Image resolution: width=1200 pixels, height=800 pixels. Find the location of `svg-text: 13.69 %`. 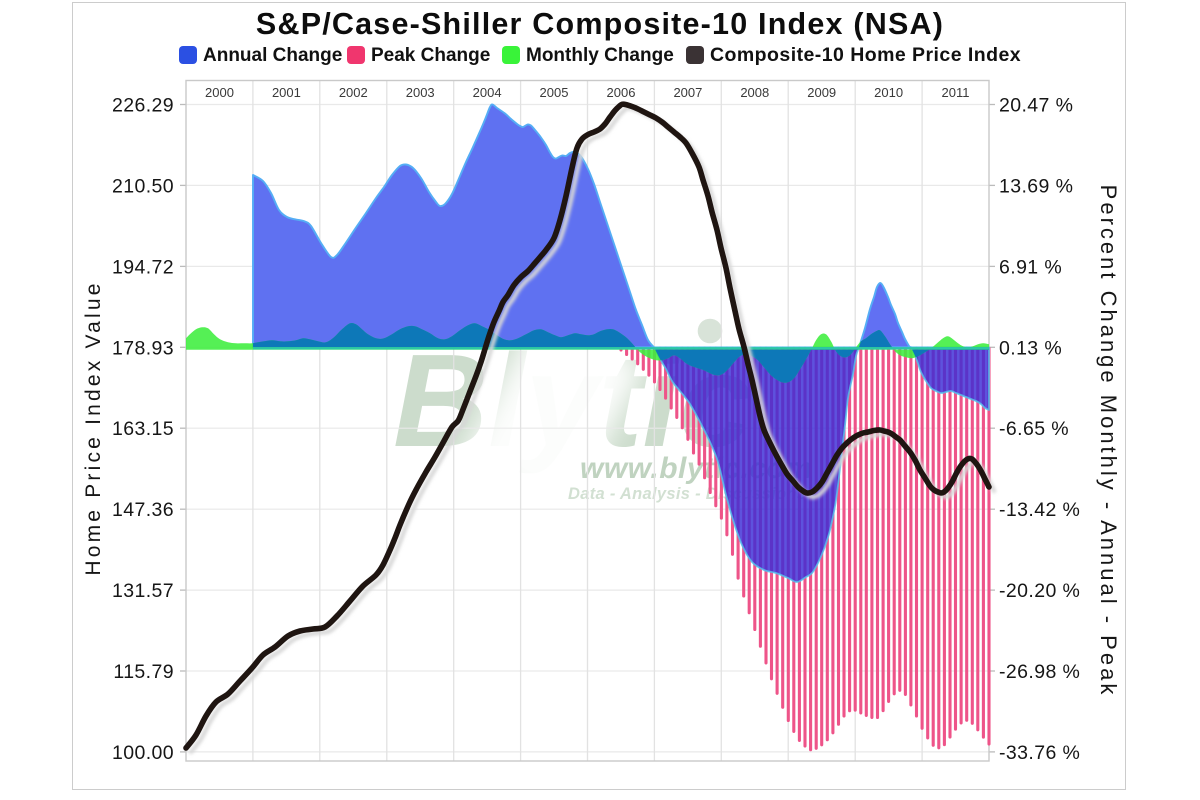

svg-text: 13.69 % is located at coordinates (1036, 186).